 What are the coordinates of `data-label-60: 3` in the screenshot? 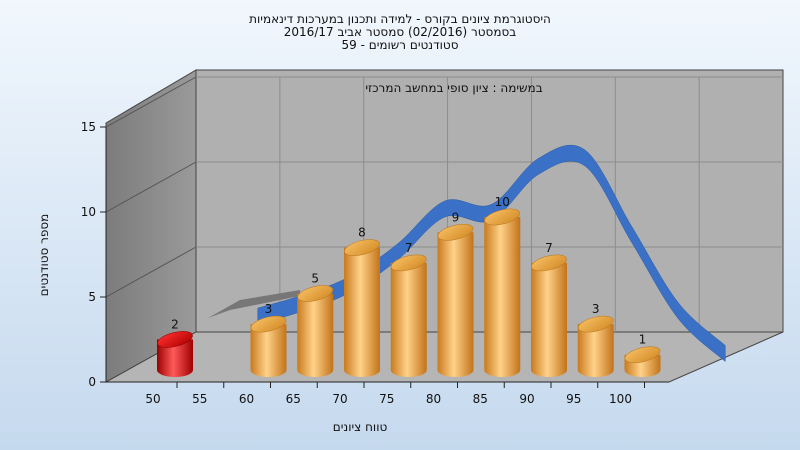 It's located at (269, 309).